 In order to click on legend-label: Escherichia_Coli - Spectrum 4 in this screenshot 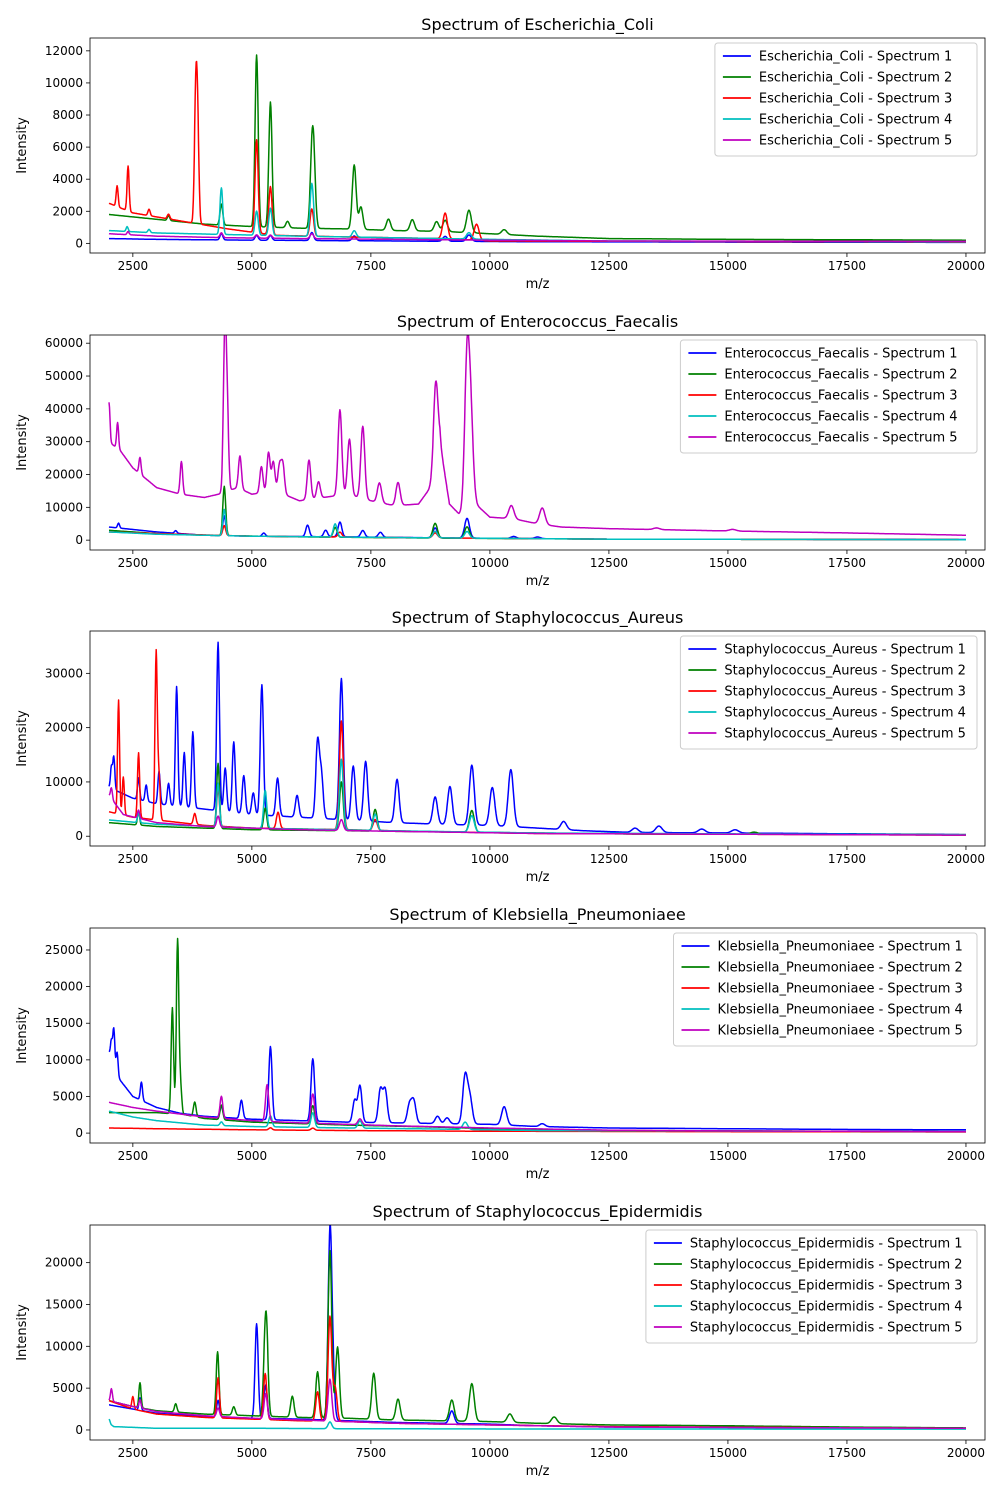, I will do `click(855, 120)`.